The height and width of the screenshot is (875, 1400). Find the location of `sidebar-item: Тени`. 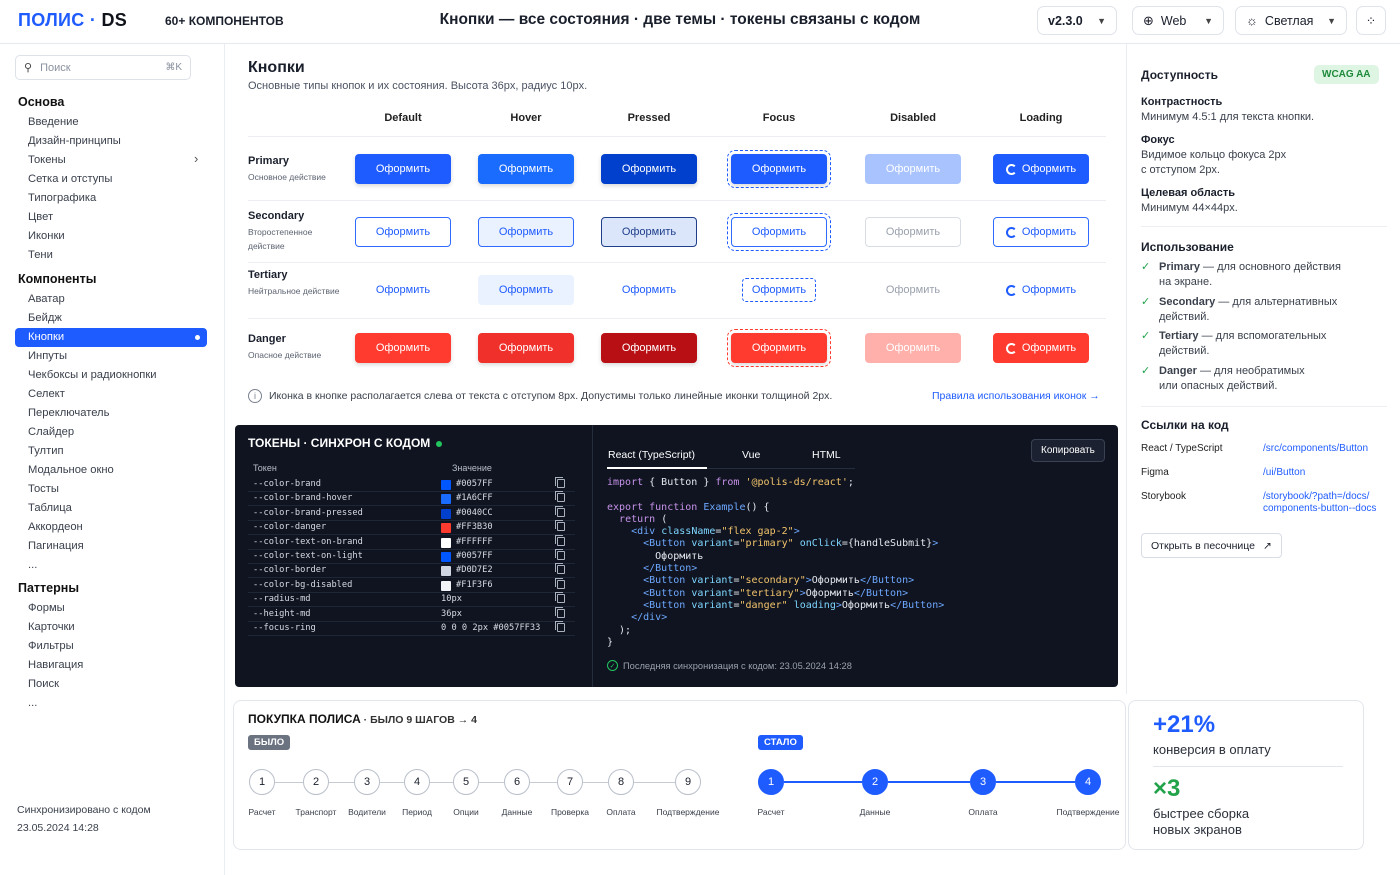

sidebar-item: Тени is located at coordinates (40, 255).